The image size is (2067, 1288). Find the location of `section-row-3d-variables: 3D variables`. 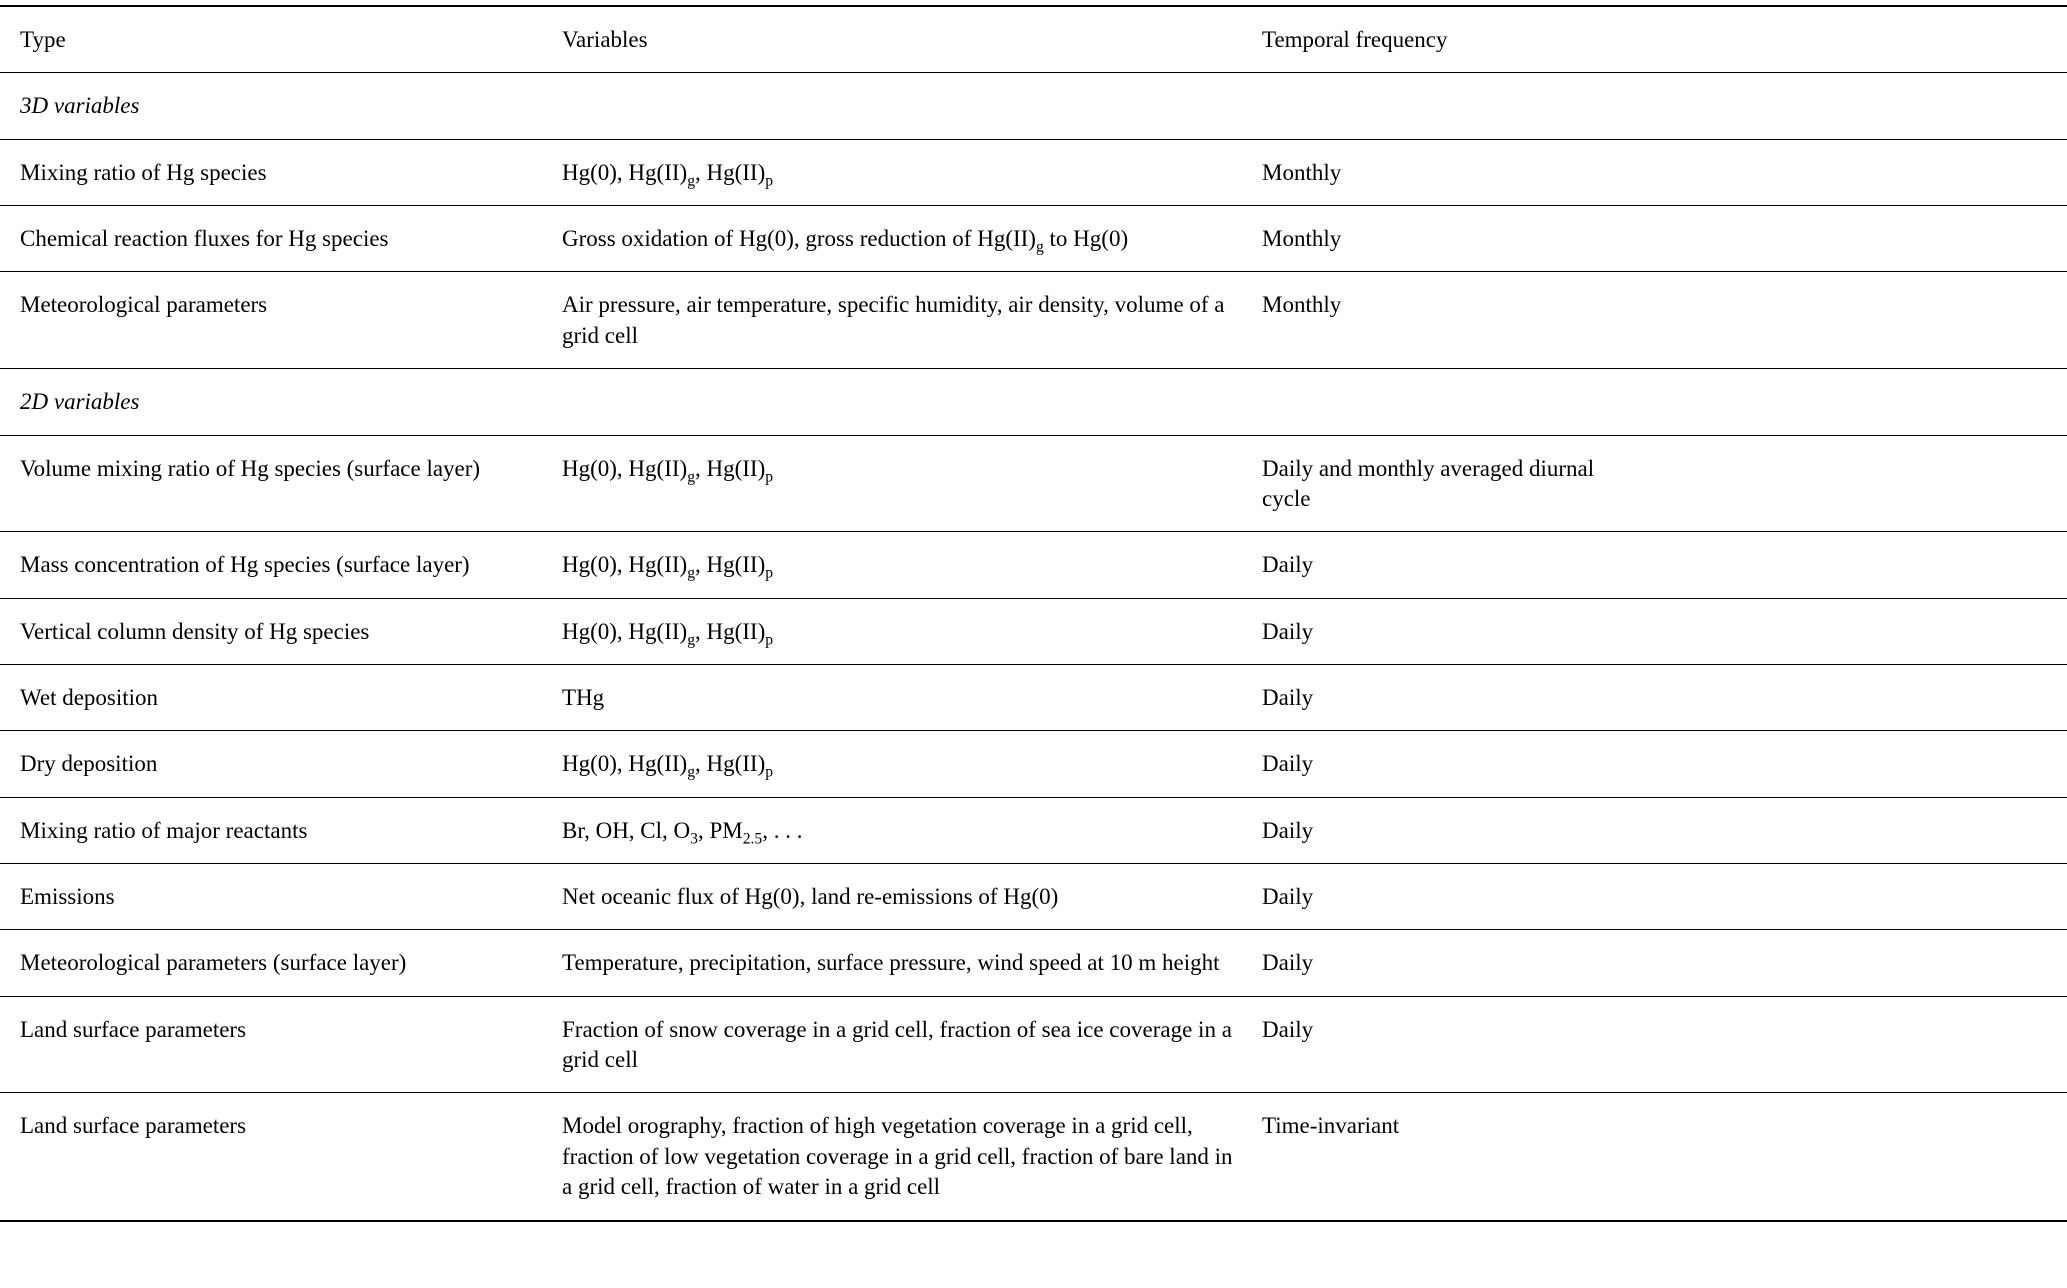

section-row-3d-variables: 3D variables is located at coordinates (1033, 106).